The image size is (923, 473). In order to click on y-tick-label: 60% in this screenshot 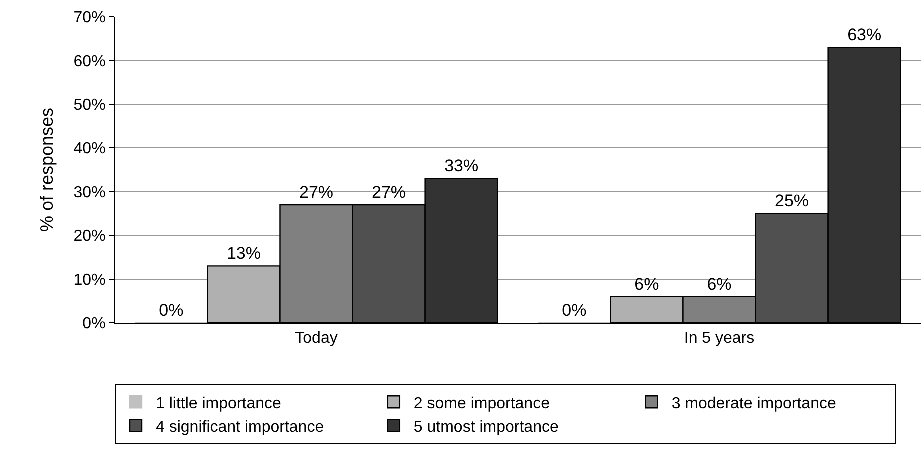, I will do `click(90, 61)`.